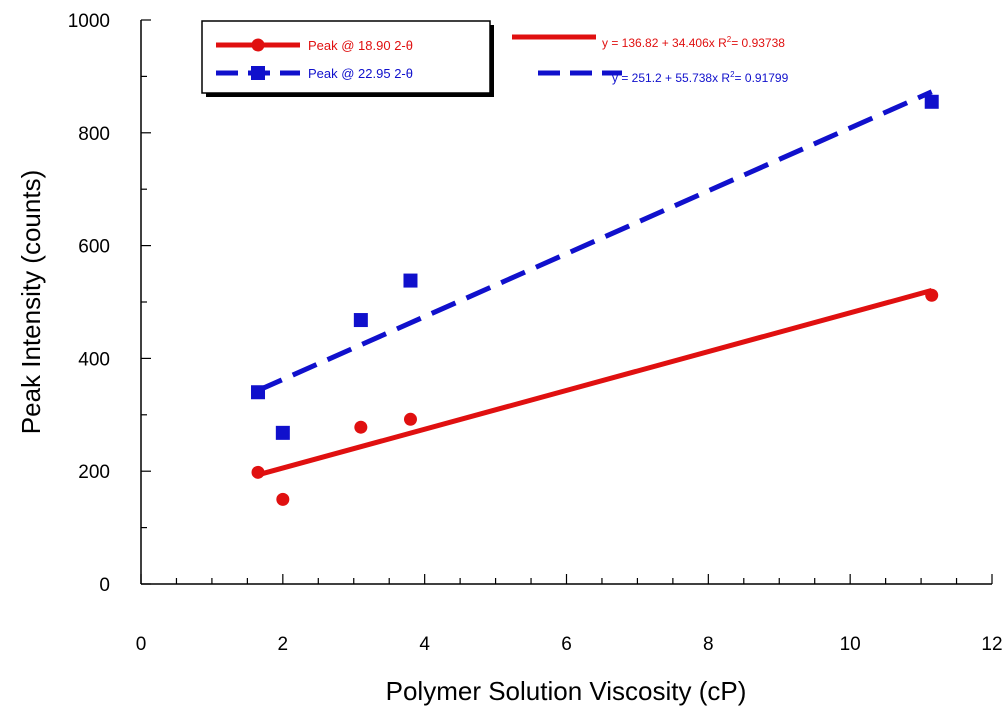 The height and width of the screenshot is (713, 1004). What do you see at coordinates (94, 359) in the screenshot?
I see `y-tick-label: 400` at bounding box center [94, 359].